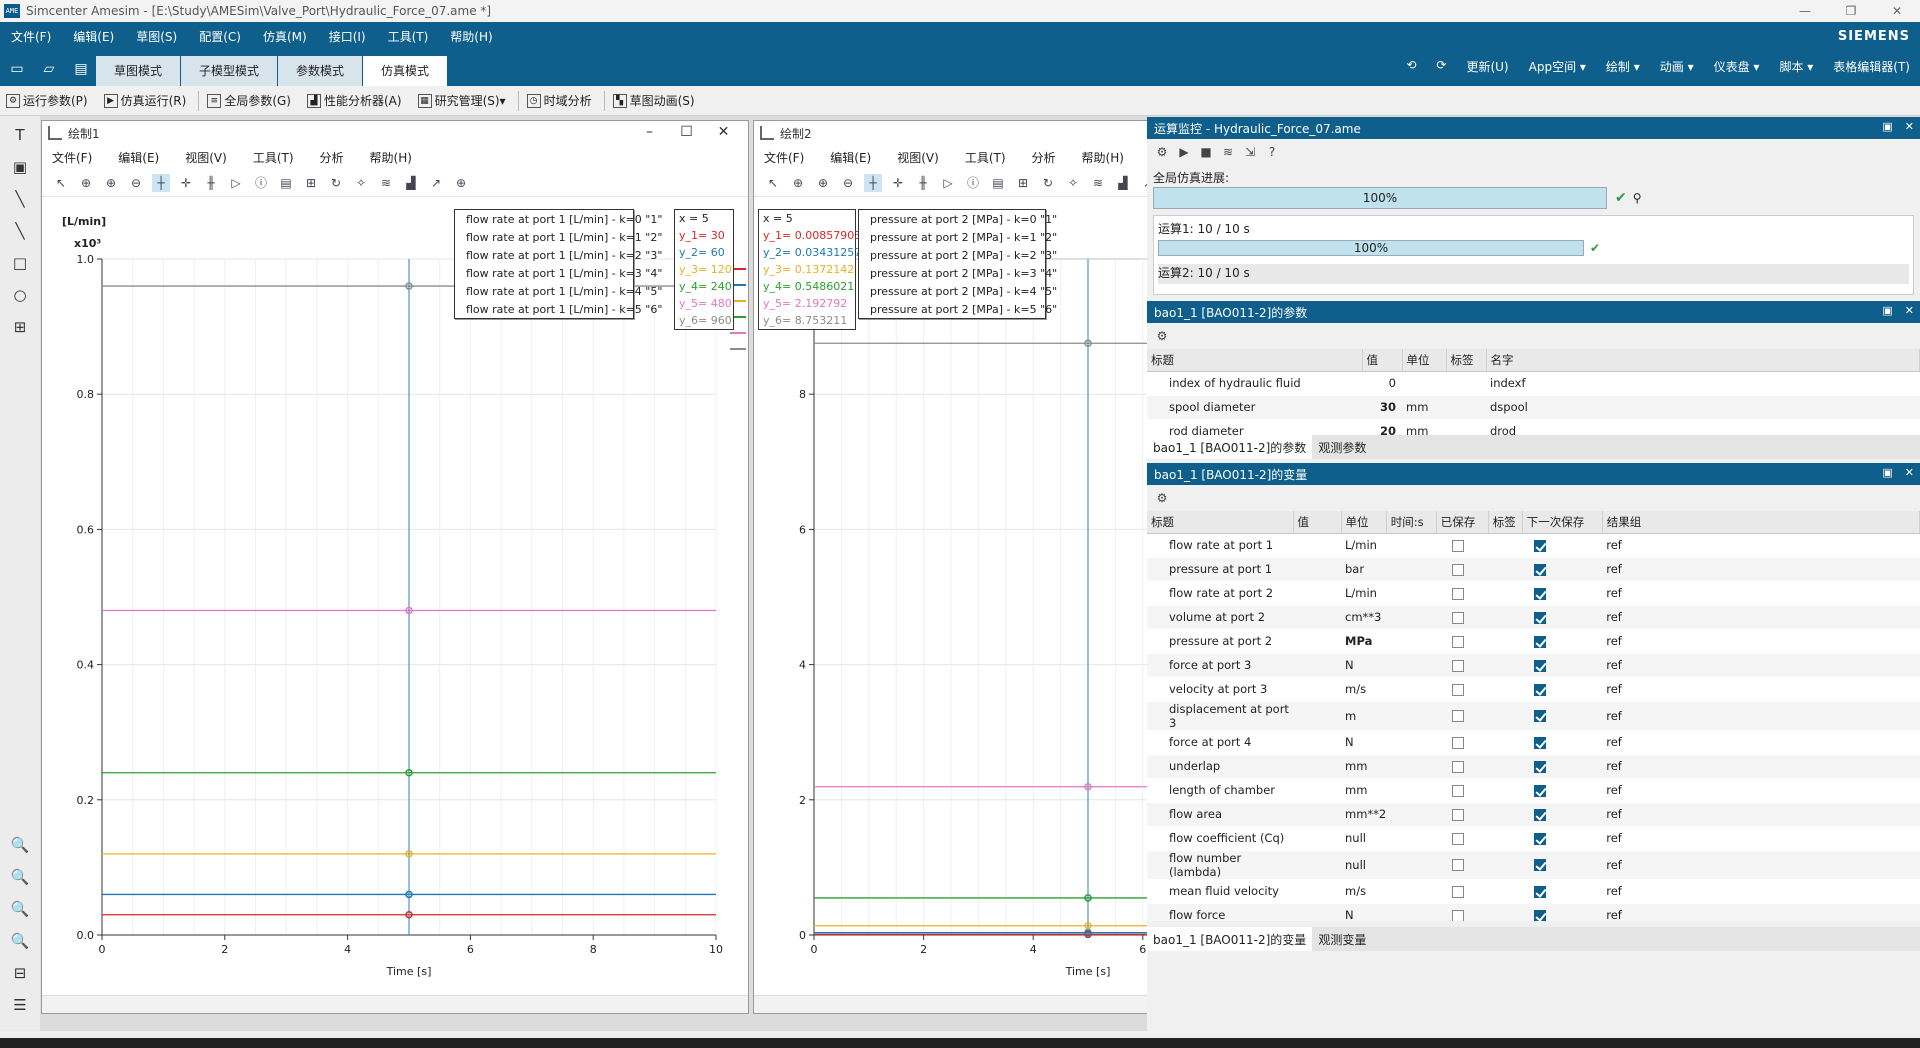 This screenshot has height=1048, width=1920. Describe the element at coordinates (558, 219) in the screenshot. I see `legend-entry: flow rate at port 1 [L/min] - k=0 "1"` at that location.